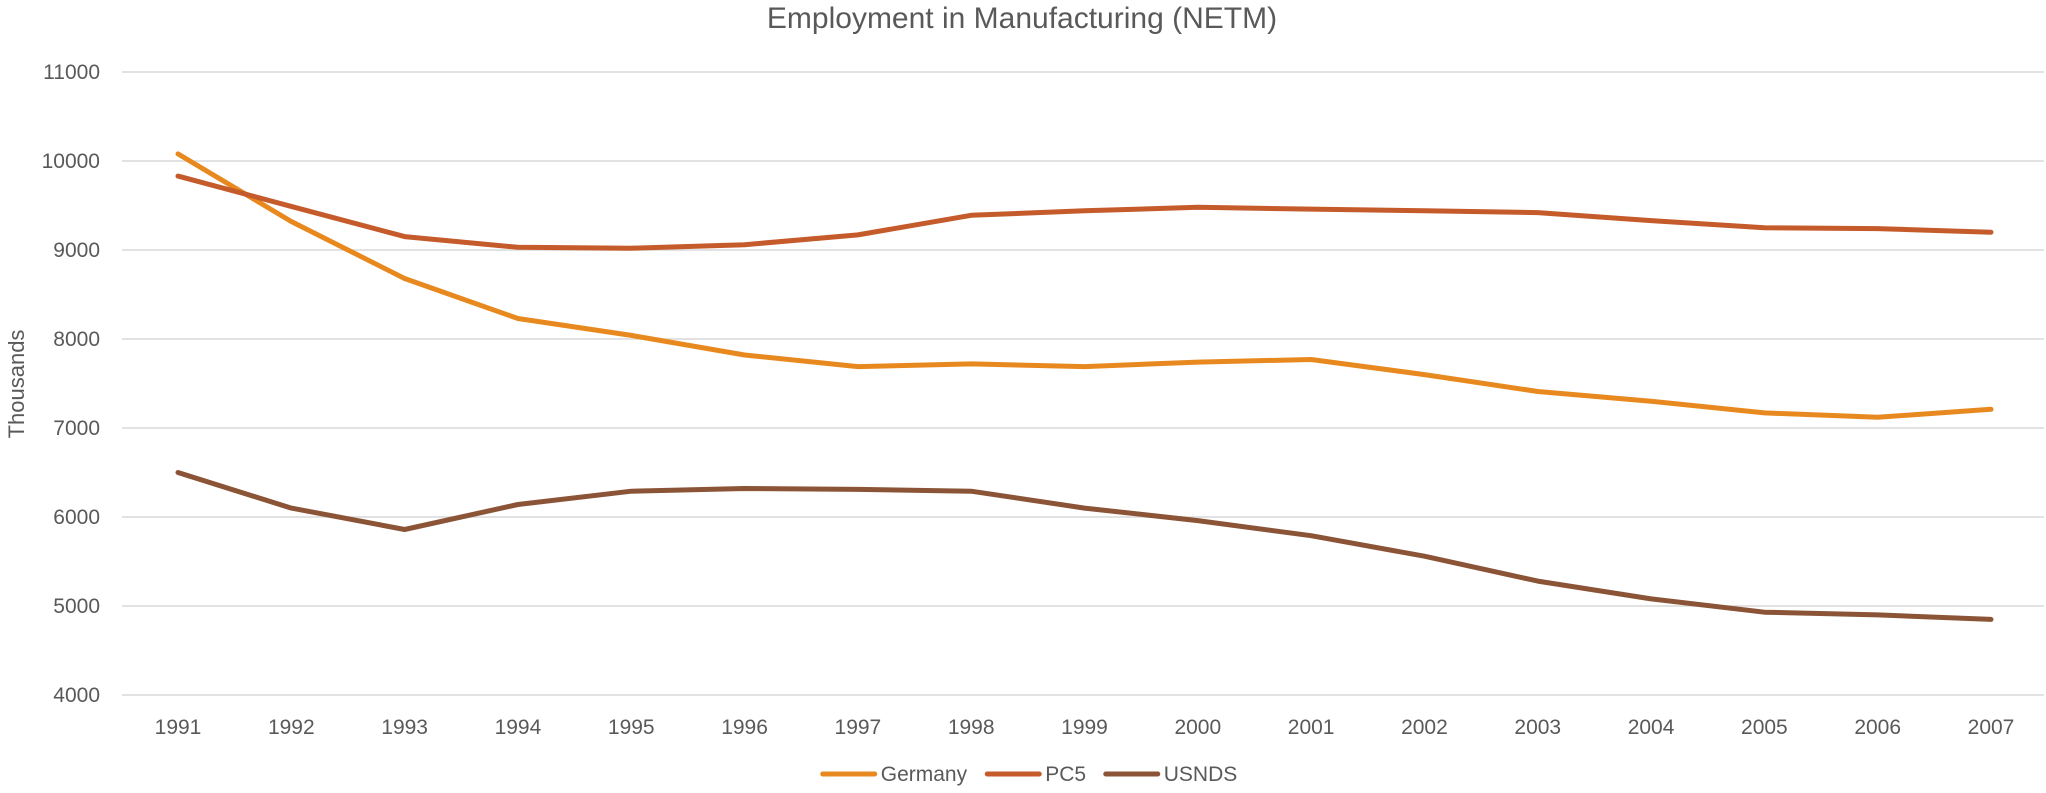 This screenshot has height=793, width=2046. I want to click on x-tick-label: 2006, so click(1877, 727).